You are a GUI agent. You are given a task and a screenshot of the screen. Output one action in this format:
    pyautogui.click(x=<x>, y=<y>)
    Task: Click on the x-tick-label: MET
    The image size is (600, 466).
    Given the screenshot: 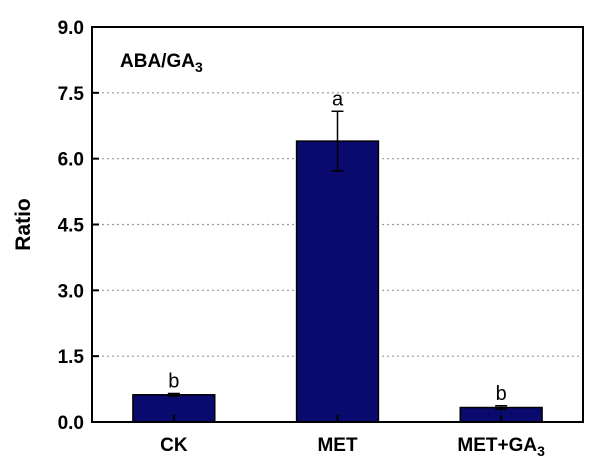 What is the action you would take?
    pyautogui.click(x=337, y=445)
    